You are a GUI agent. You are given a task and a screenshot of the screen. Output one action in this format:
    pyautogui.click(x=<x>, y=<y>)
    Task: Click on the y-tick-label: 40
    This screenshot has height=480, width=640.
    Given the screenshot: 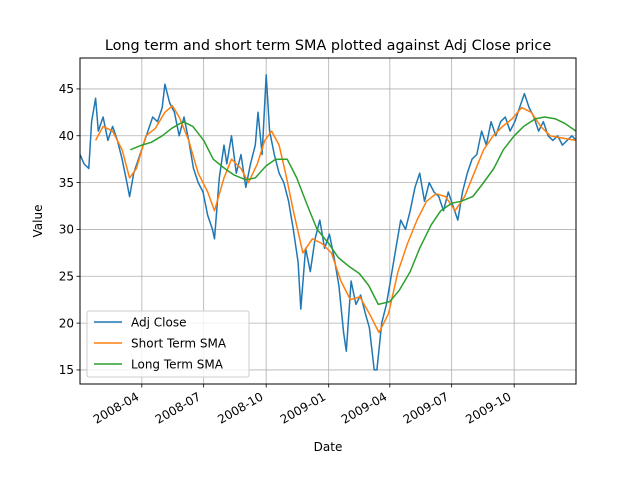 What is the action you would take?
    pyautogui.click(x=66, y=136)
    